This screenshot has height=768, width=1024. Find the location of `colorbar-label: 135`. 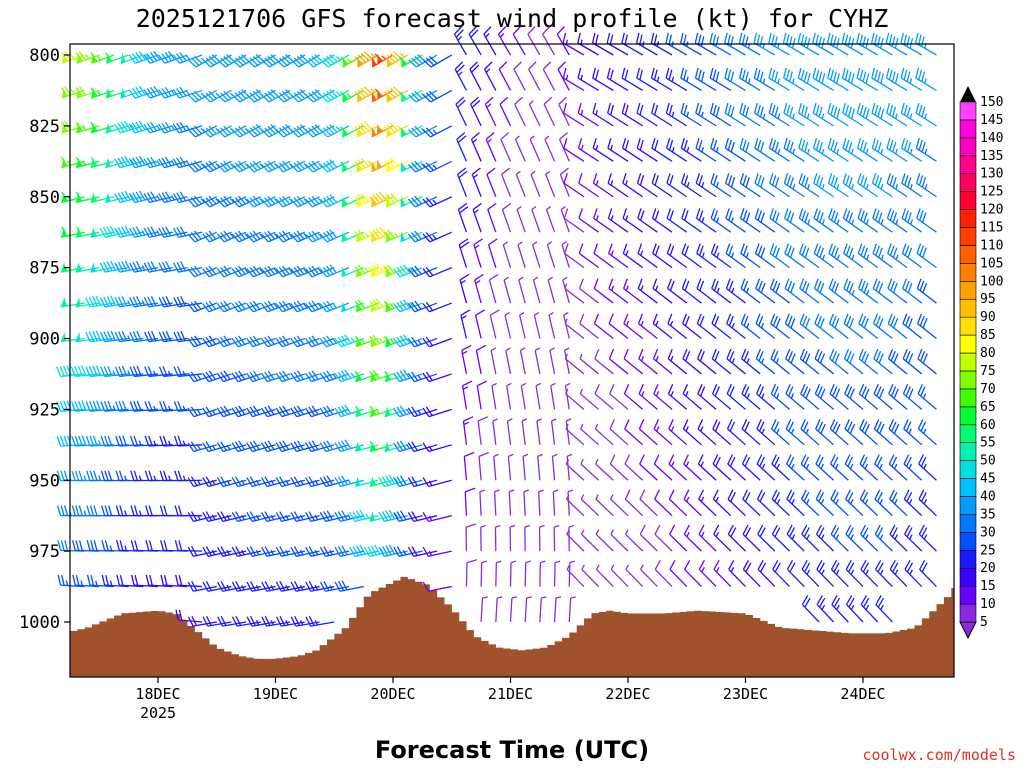

colorbar-label: 135 is located at coordinates (991, 156).